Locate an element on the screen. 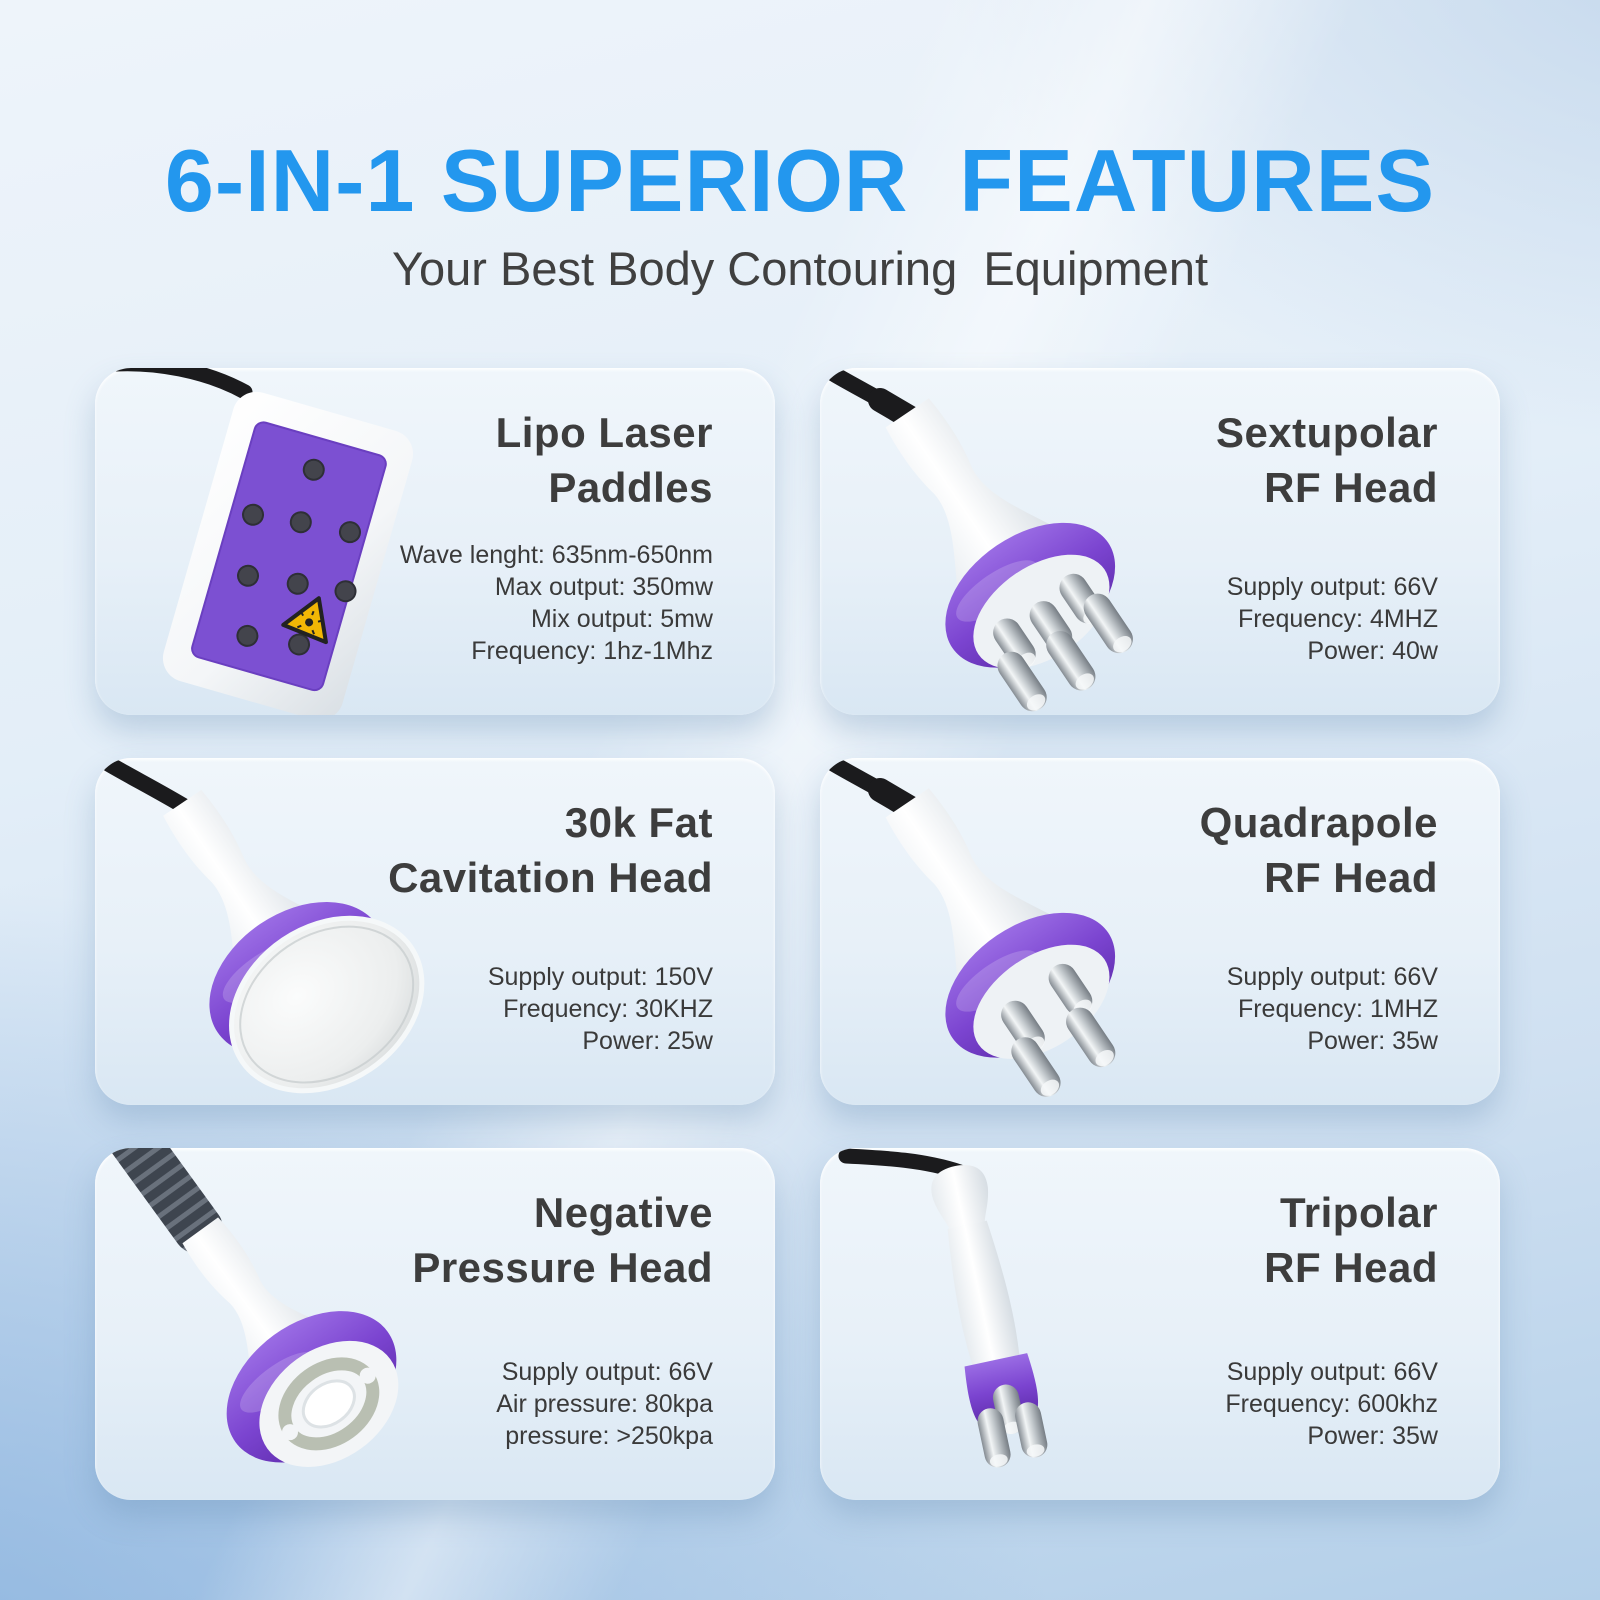 This screenshot has width=1600, height=1600. card-title: Quadrapole RF Head is located at coordinates (1319, 850).